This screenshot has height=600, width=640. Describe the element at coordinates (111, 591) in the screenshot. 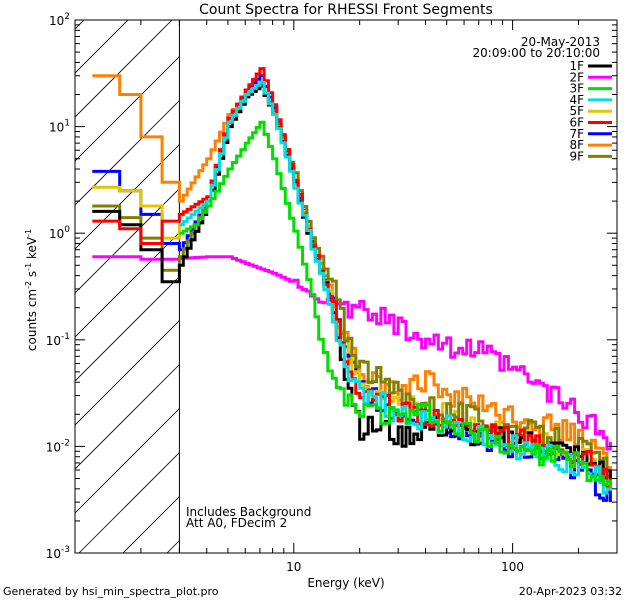

I see `generated-by-footer: Generated by hsi_min_spectra_plot.pro` at that location.